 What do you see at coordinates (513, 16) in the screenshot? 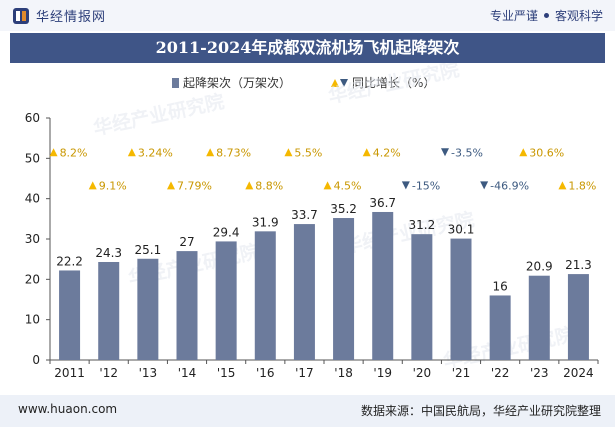
I see `tagline-left: 专业严谨` at bounding box center [513, 16].